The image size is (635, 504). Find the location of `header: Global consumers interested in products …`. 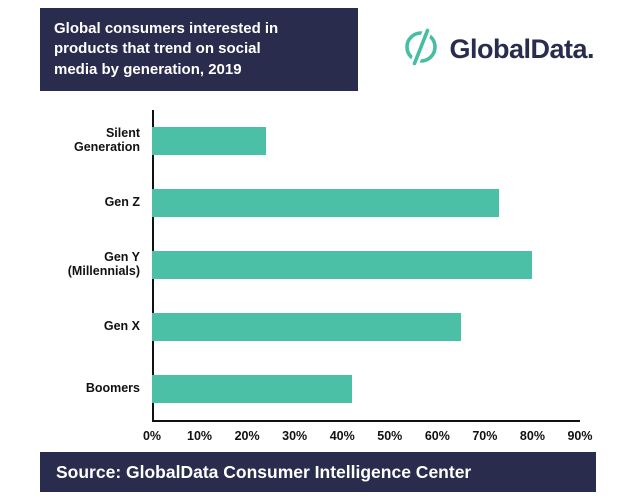

header: Global consumers interested in products … is located at coordinates (318, 50).